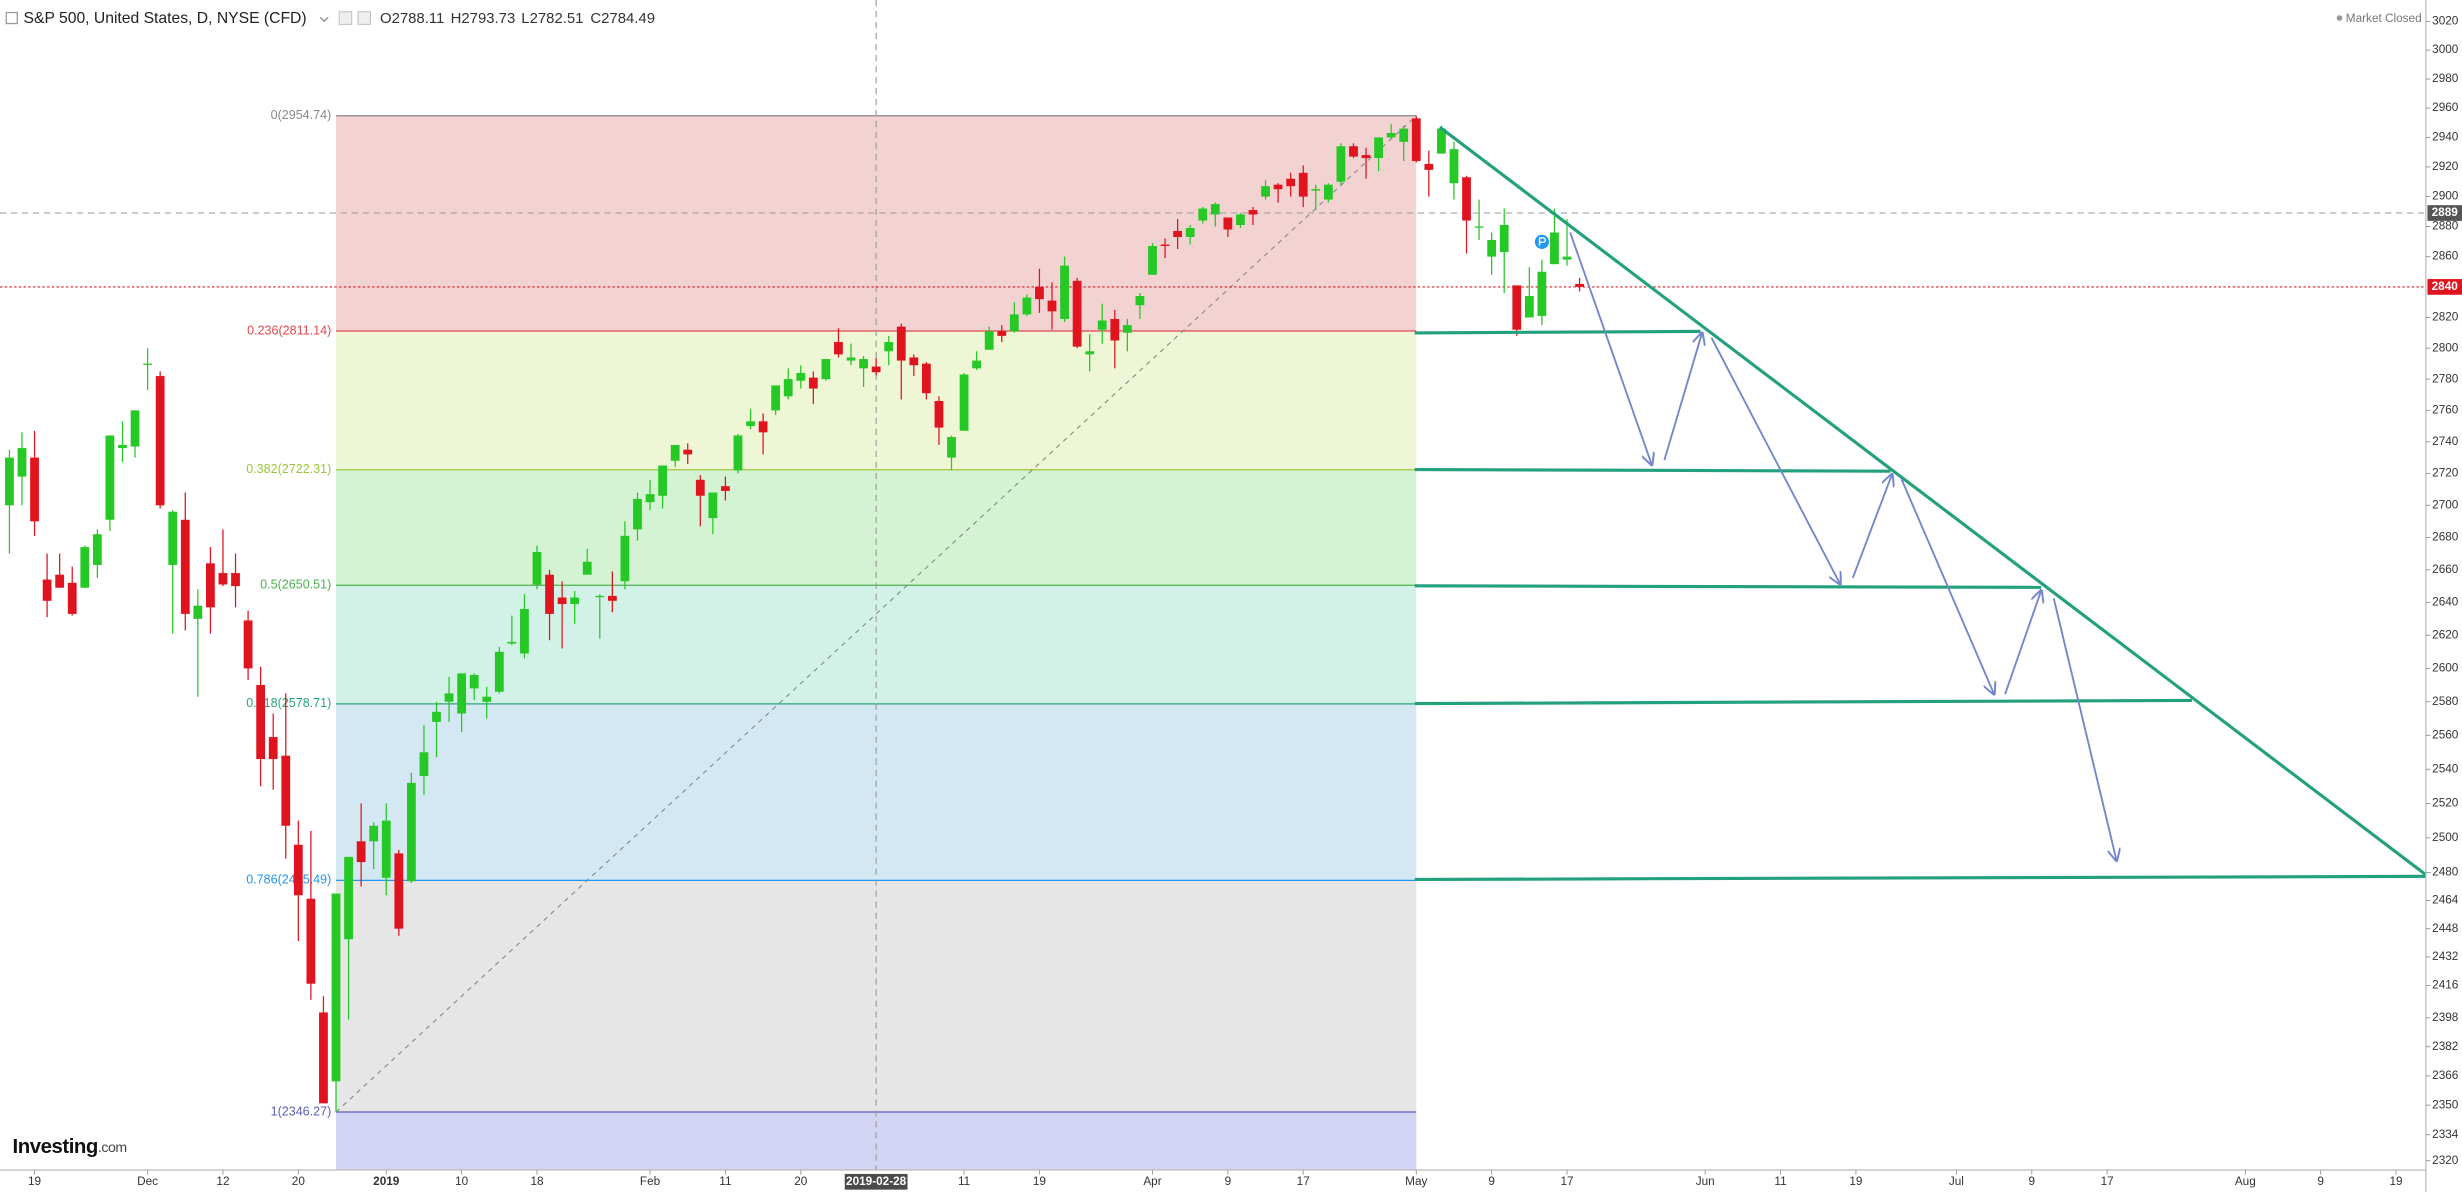 The image size is (2462, 1192). Describe the element at coordinates (301, 115) in the screenshot. I see `fib-level-label: 0(2954.74)` at that location.